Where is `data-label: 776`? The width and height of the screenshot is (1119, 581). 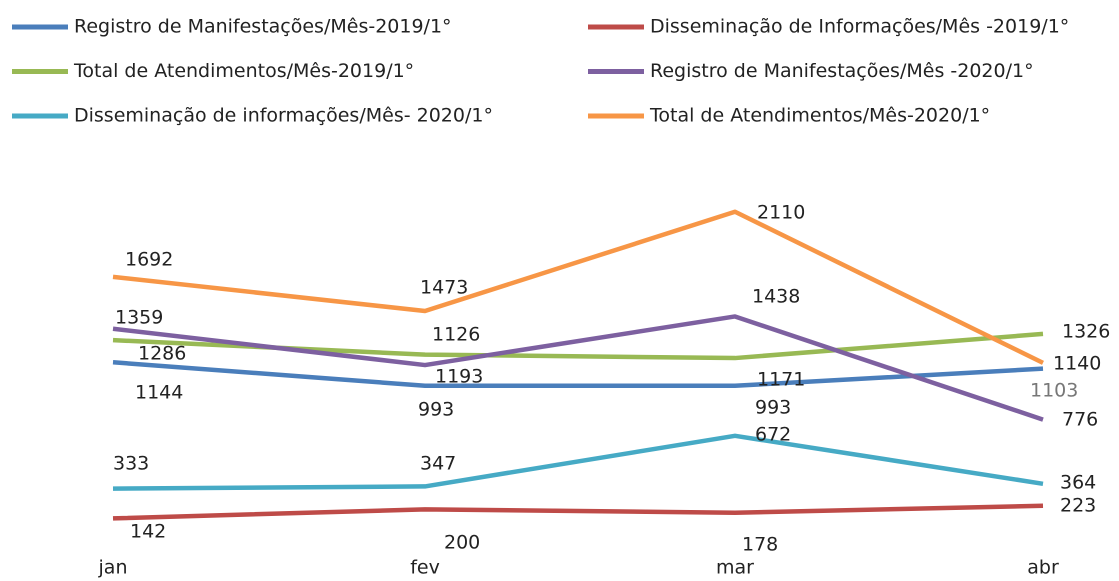
data-label: 776 is located at coordinates (1080, 420).